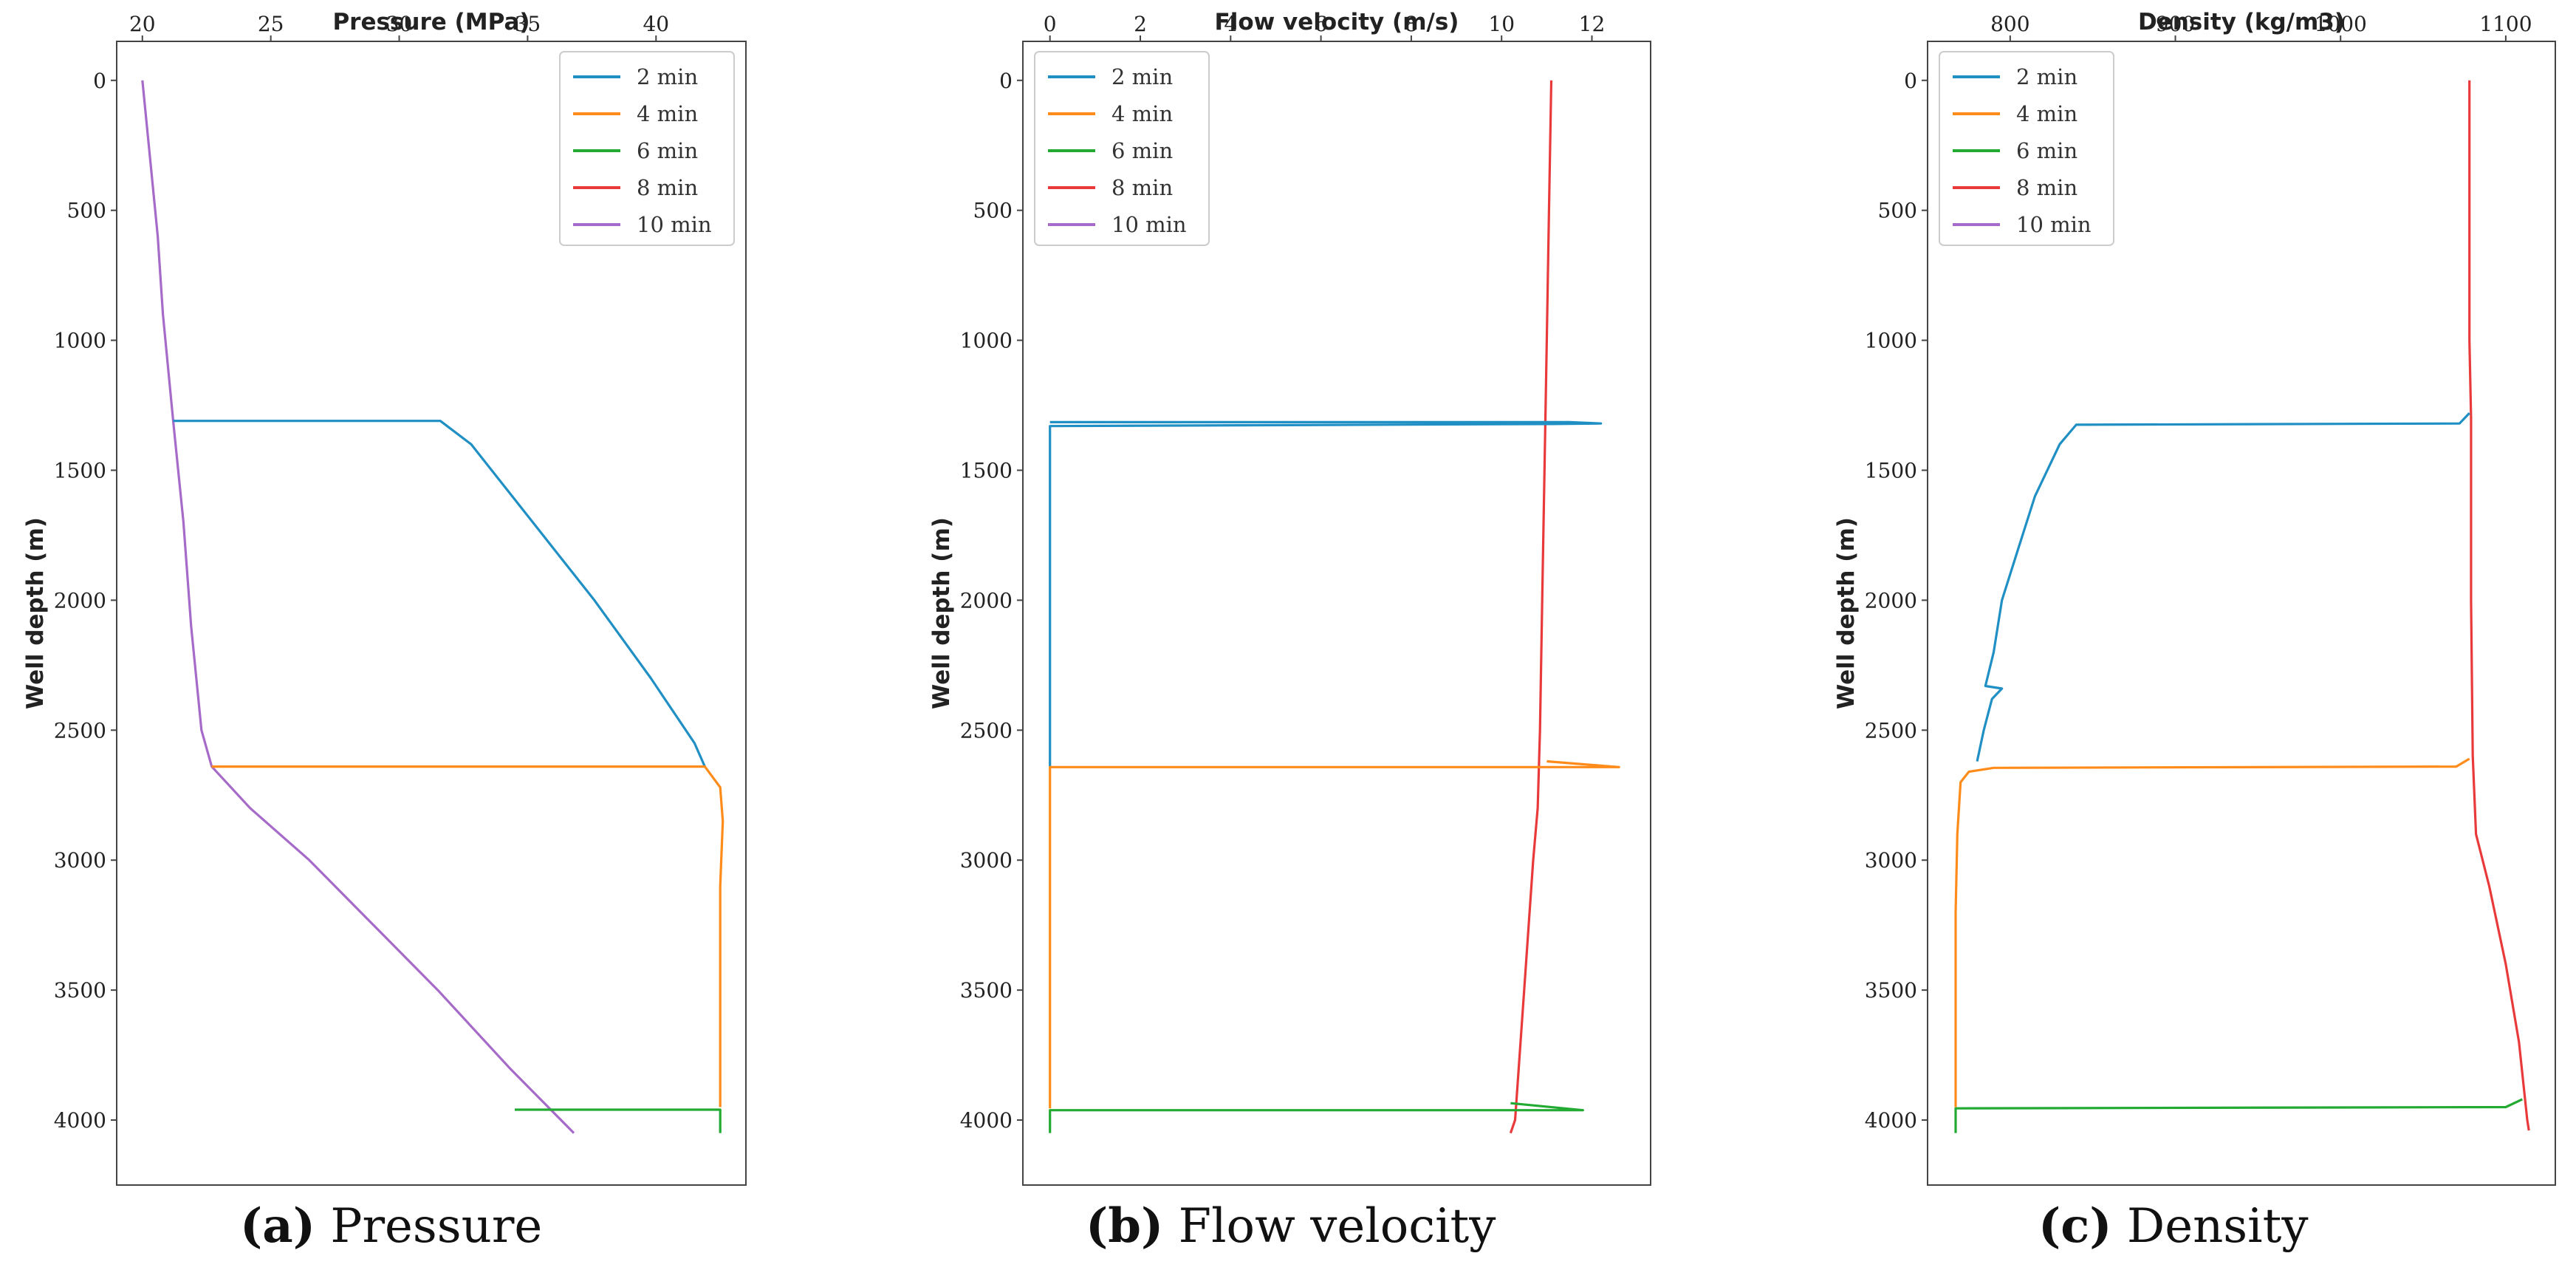 The image size is (2576, 1287). I want to click on caption-c: (c) Density, so click(2173, 1226).